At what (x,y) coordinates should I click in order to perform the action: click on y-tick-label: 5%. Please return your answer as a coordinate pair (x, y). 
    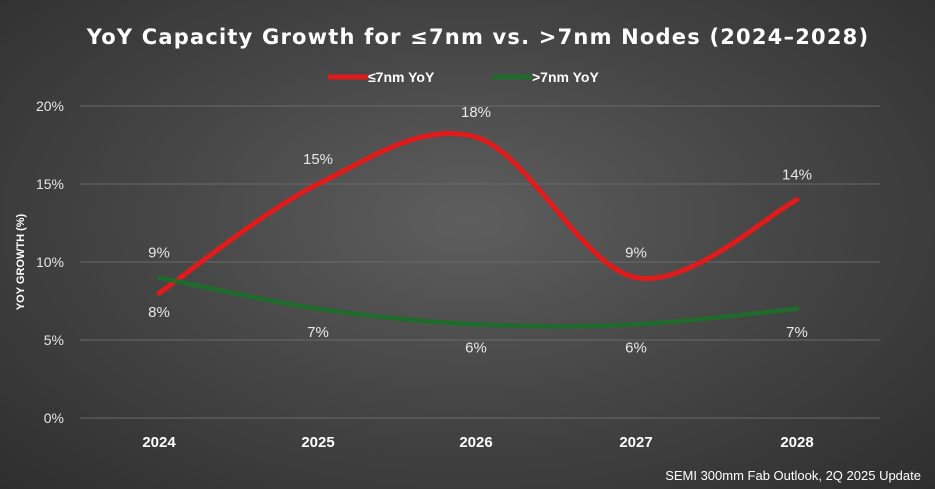
    Looking at the image, I should click on (54, 340).